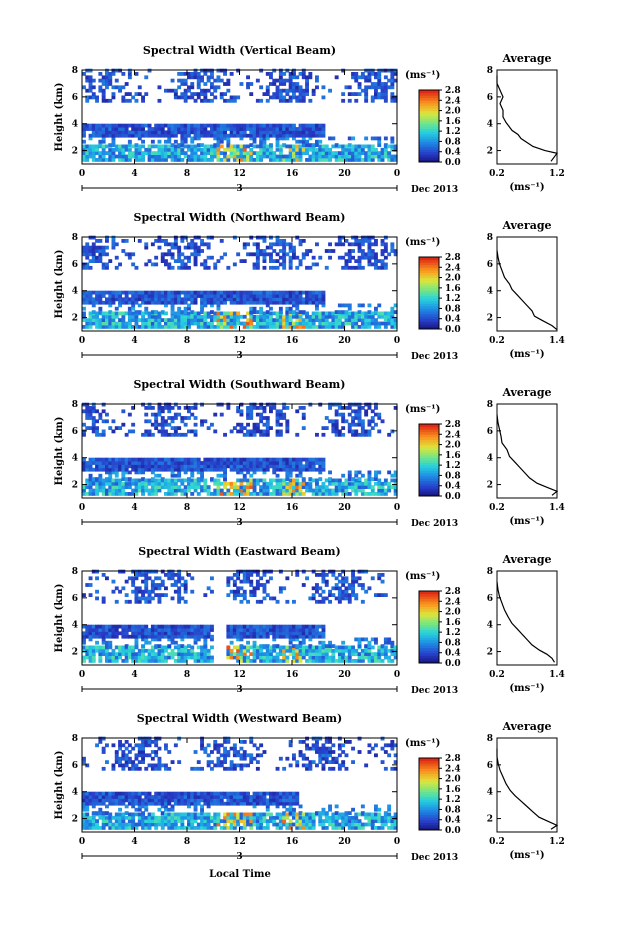 This screenshot has width=619, height=929. Describe the element at coordinates (453, 112) in the screenshot. I see `colorbar-tick-label: 2.0` at that location.